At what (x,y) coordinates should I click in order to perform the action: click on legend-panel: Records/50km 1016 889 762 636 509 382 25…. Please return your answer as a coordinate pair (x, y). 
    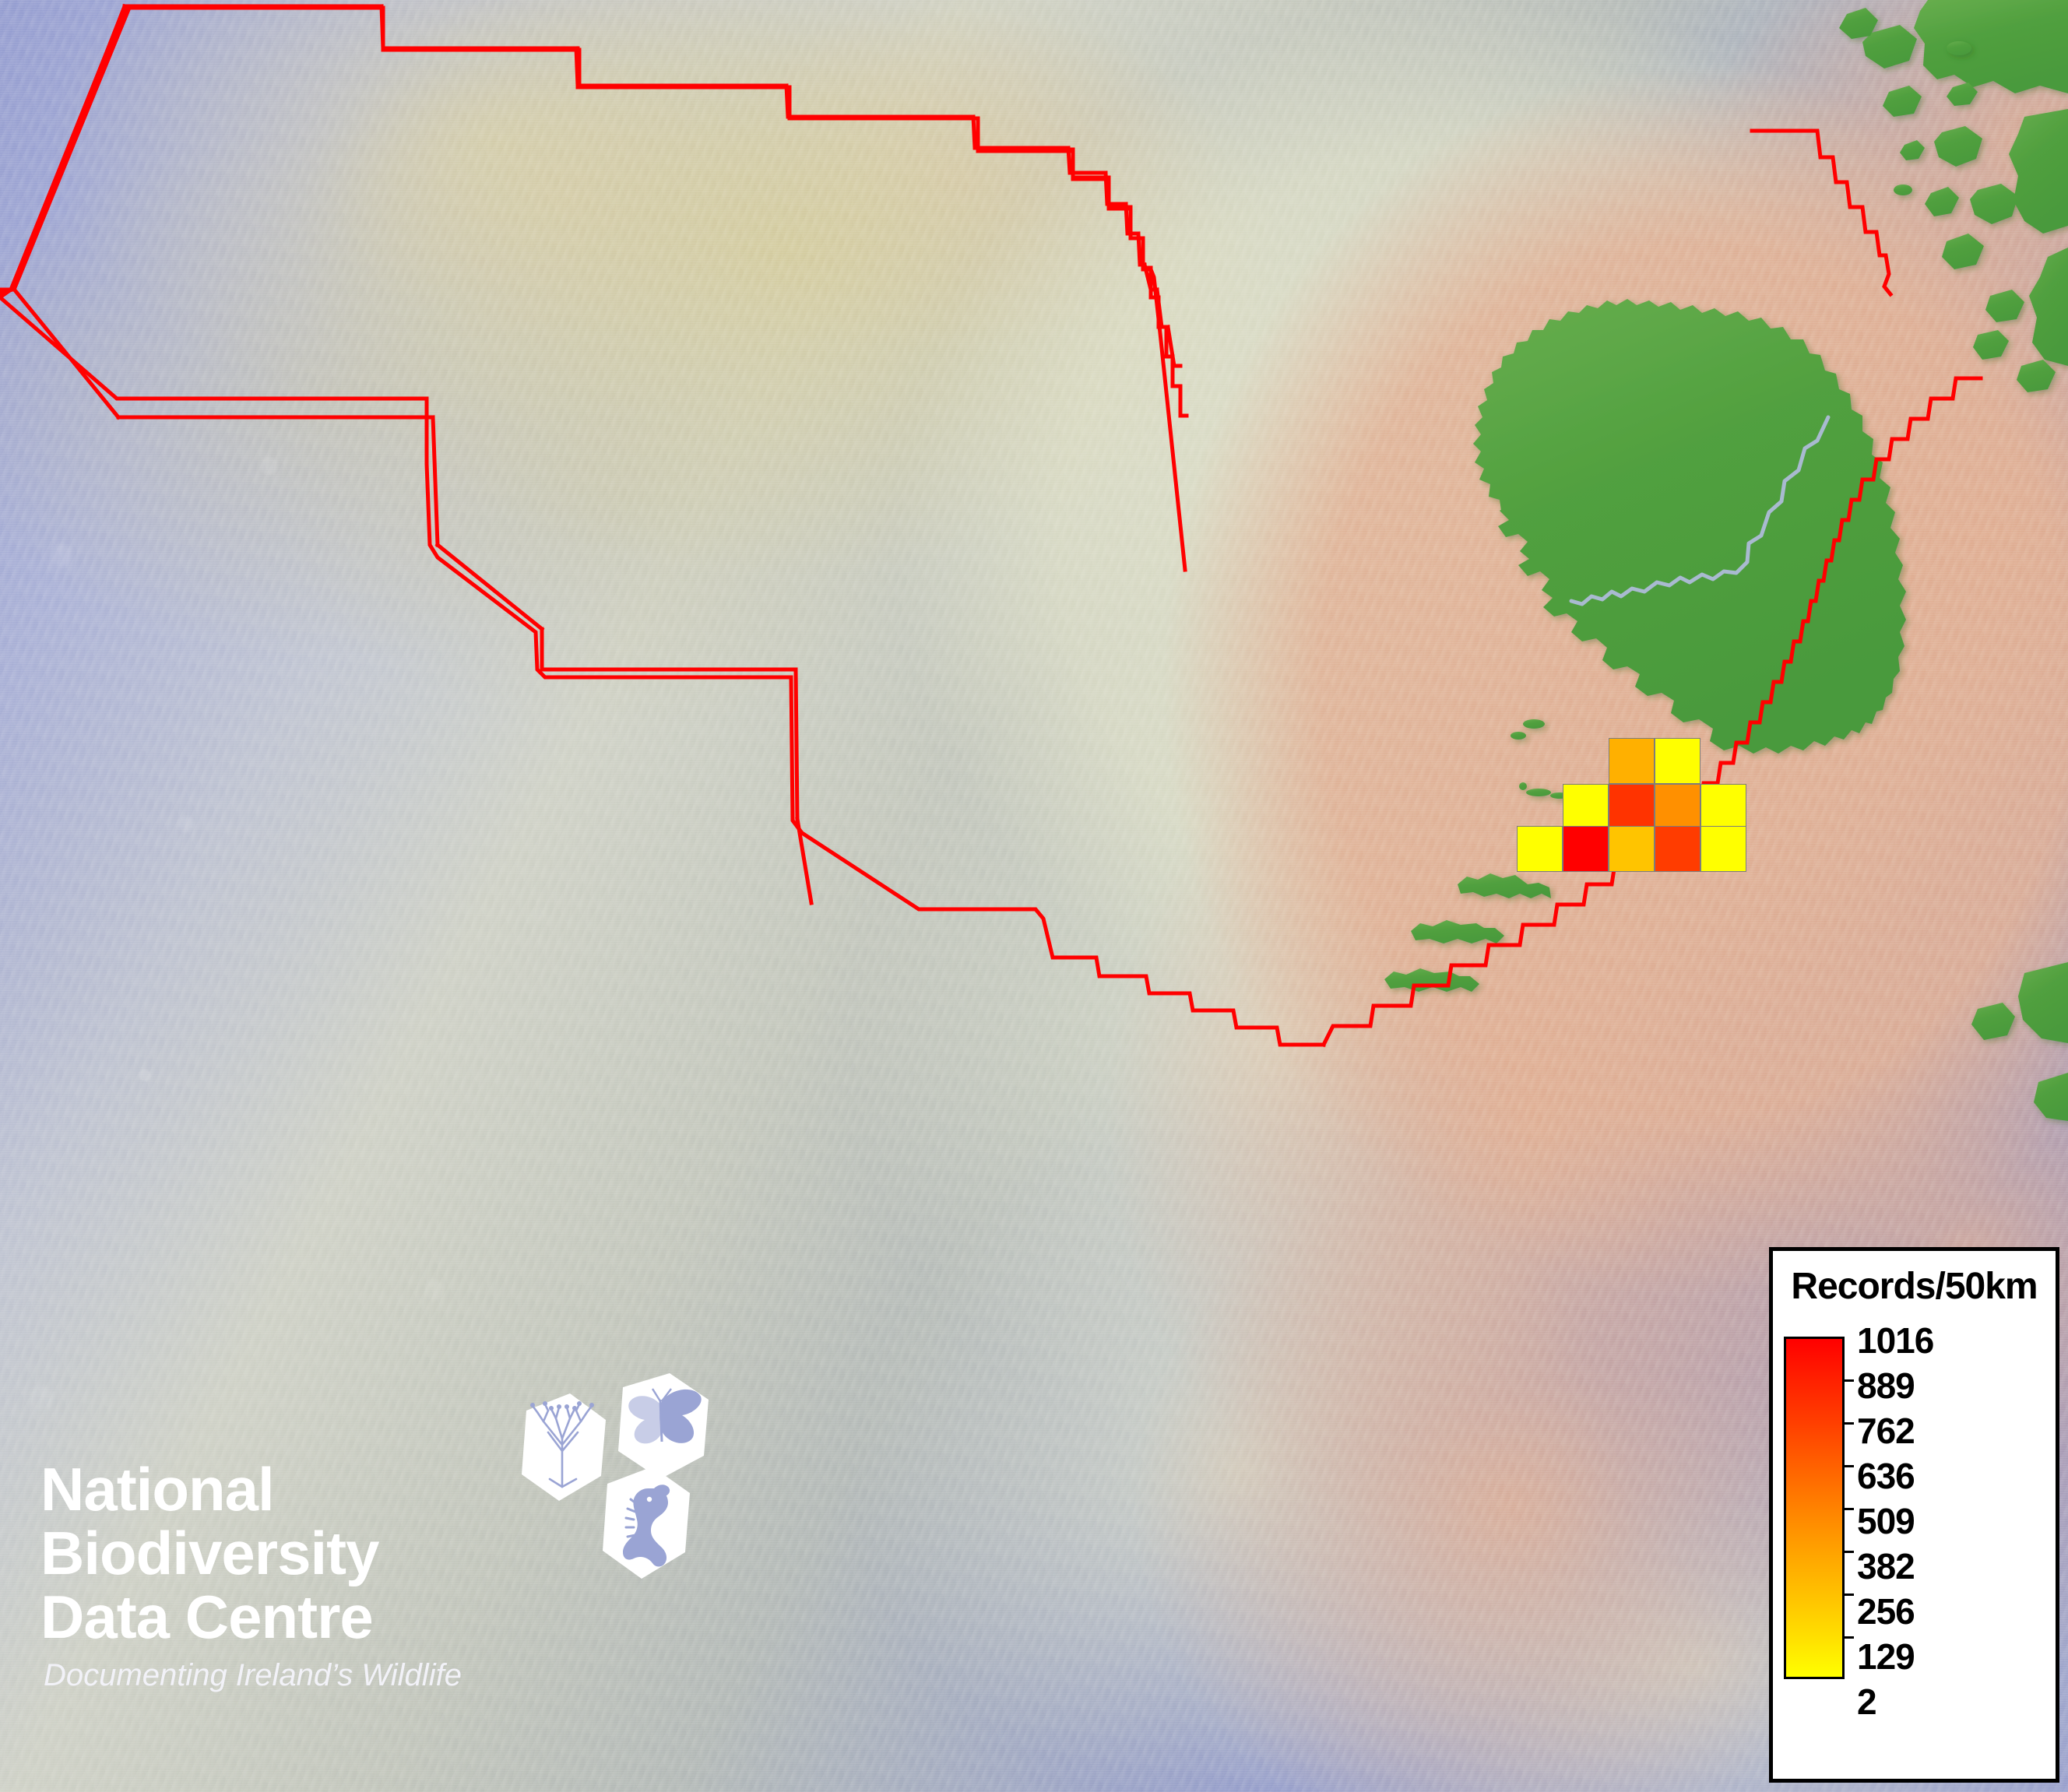
    Looking at the image, I should click on (1914, 1515).